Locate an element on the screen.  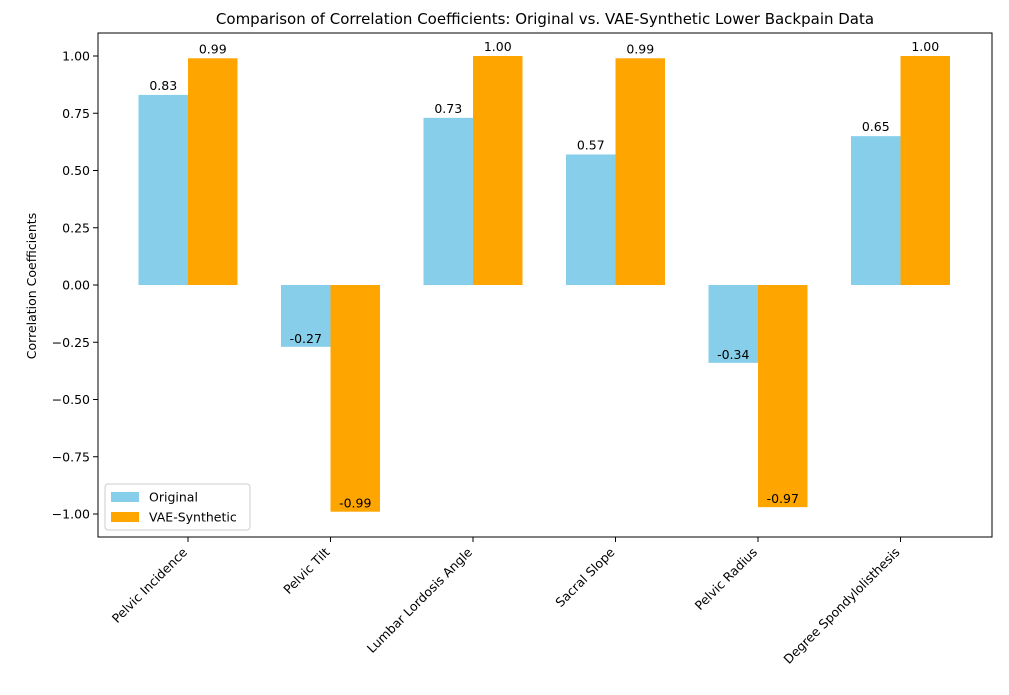
data-label: -0.34 is located at coordinates (733, 354).